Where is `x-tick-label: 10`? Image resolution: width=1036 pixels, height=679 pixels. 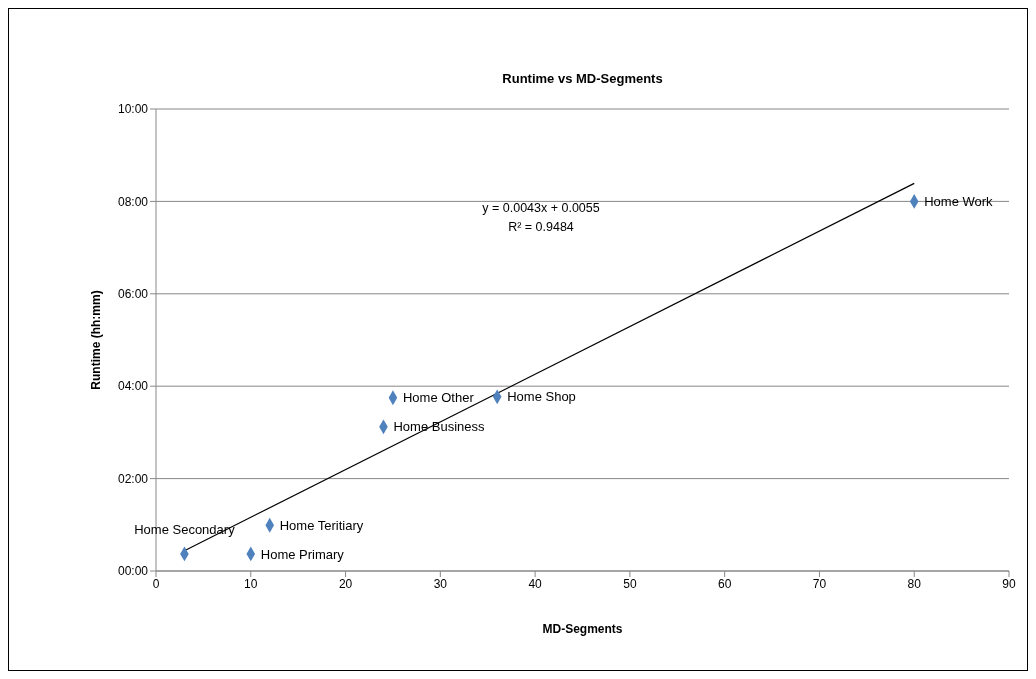
x-tick-label: 10 is located at coordinates (251, 583).